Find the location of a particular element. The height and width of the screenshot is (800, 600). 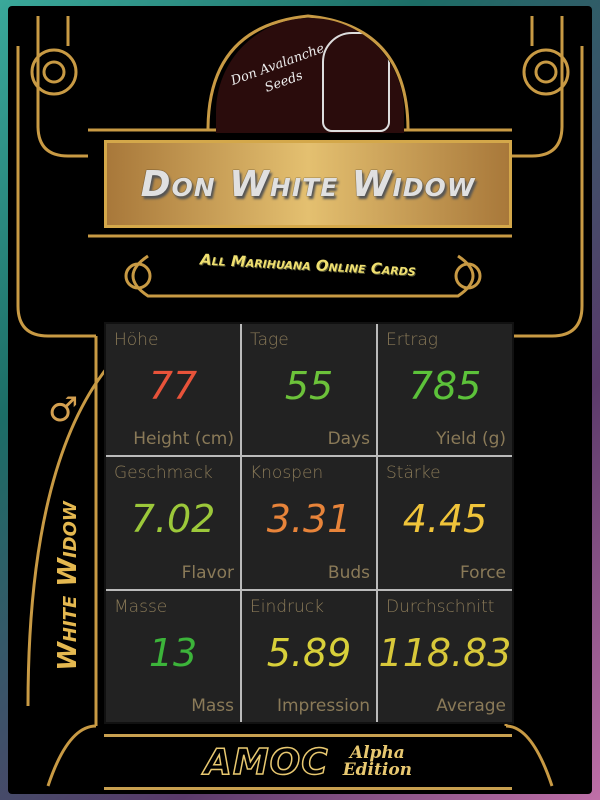

stat-cell: Knospen 3.31 Buds is located at coordinates (309, 523).